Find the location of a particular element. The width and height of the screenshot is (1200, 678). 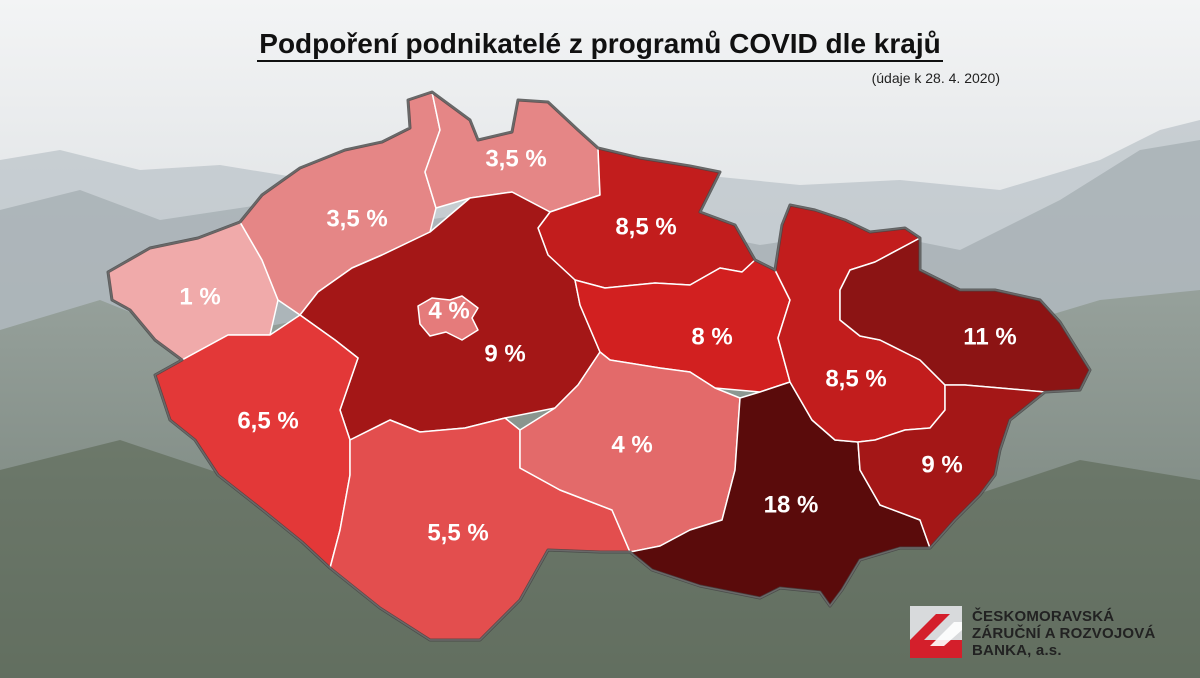

region-praha is located at coordinates (448, 318).